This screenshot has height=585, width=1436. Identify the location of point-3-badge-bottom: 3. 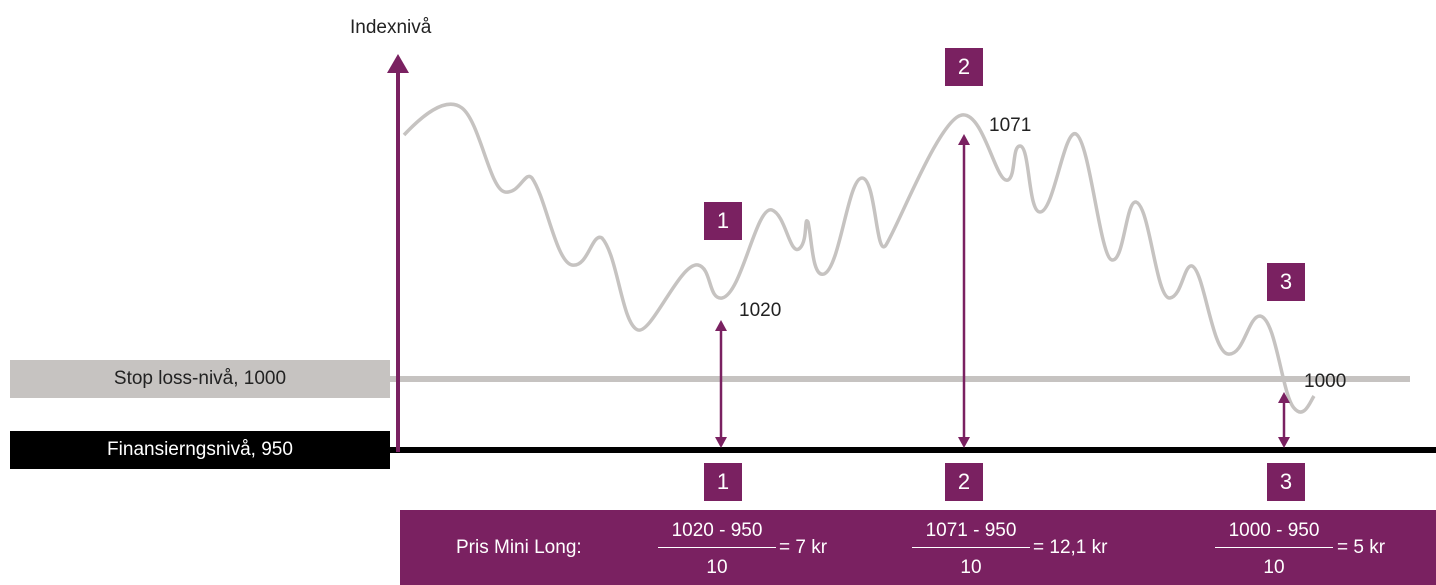
(1286, 482).